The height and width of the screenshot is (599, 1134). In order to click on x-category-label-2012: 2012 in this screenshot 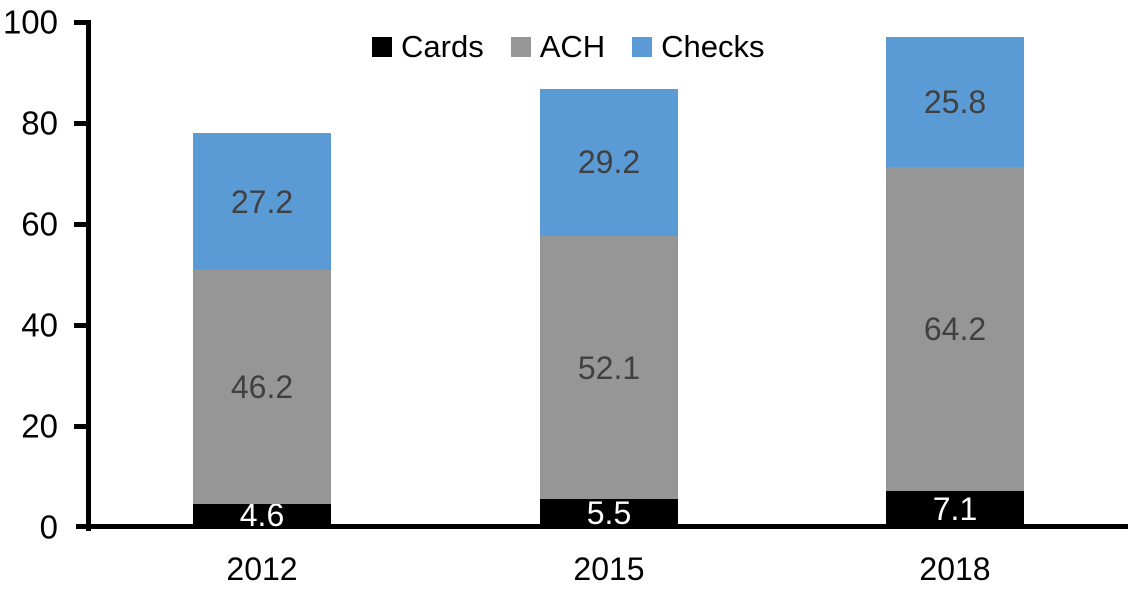, I will do `click(262, 569)`.